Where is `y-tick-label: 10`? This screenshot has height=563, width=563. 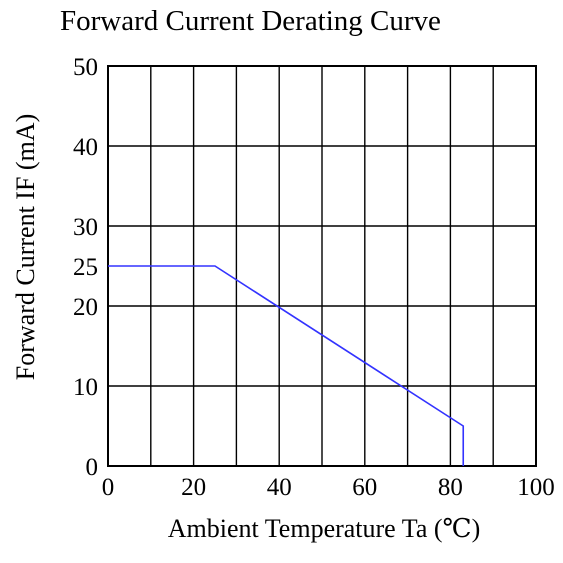 y-tick-label: 10 is located at coordinates (85, 387).